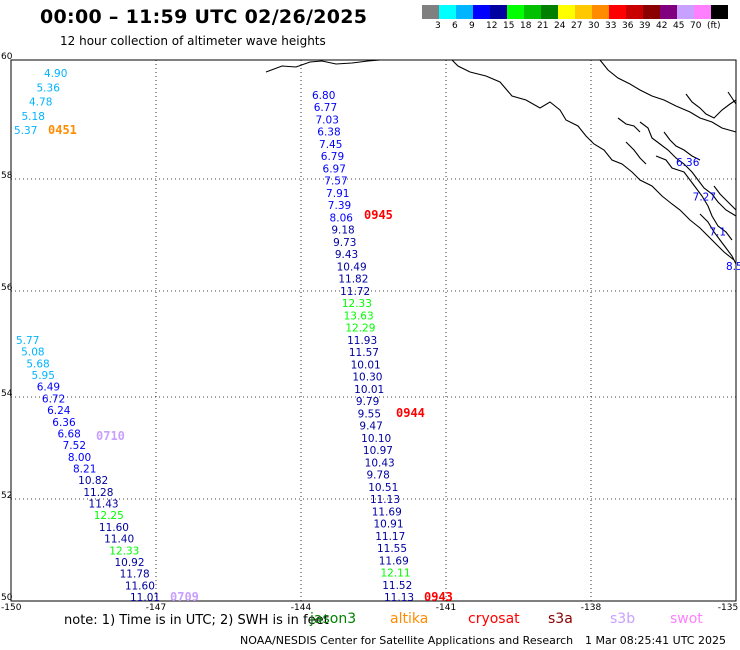  I want to click on wave-height-value: 10.51, so click(383, 488).